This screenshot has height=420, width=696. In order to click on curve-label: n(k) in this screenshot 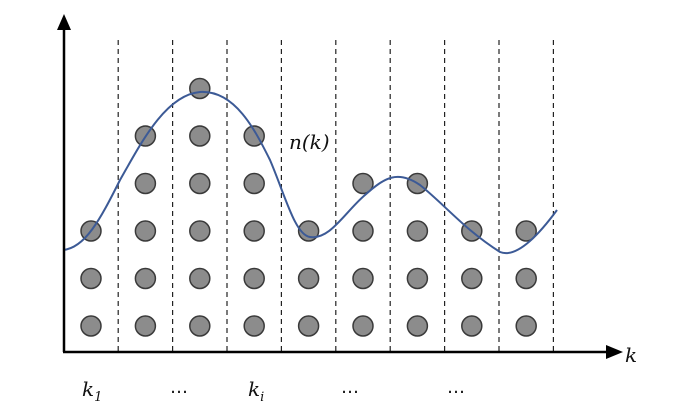, I will do `click(309, 142)`.